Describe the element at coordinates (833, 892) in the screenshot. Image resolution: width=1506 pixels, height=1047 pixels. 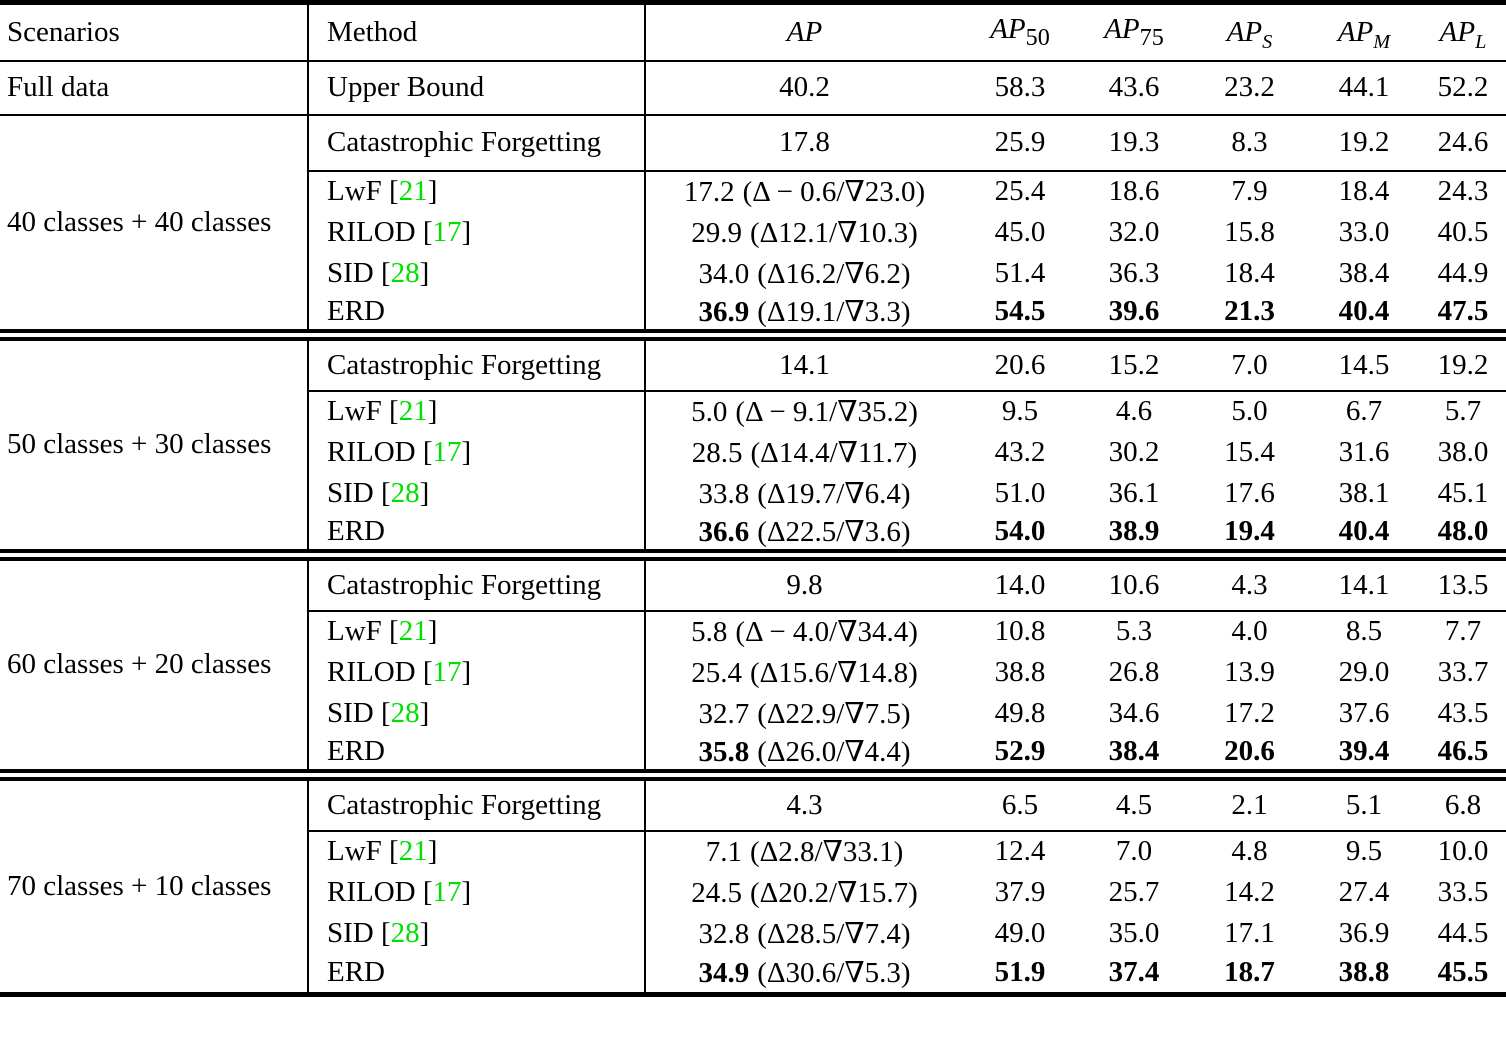
I see `ap-delta-note: (Δ20.2/∇15.7)` at that location.